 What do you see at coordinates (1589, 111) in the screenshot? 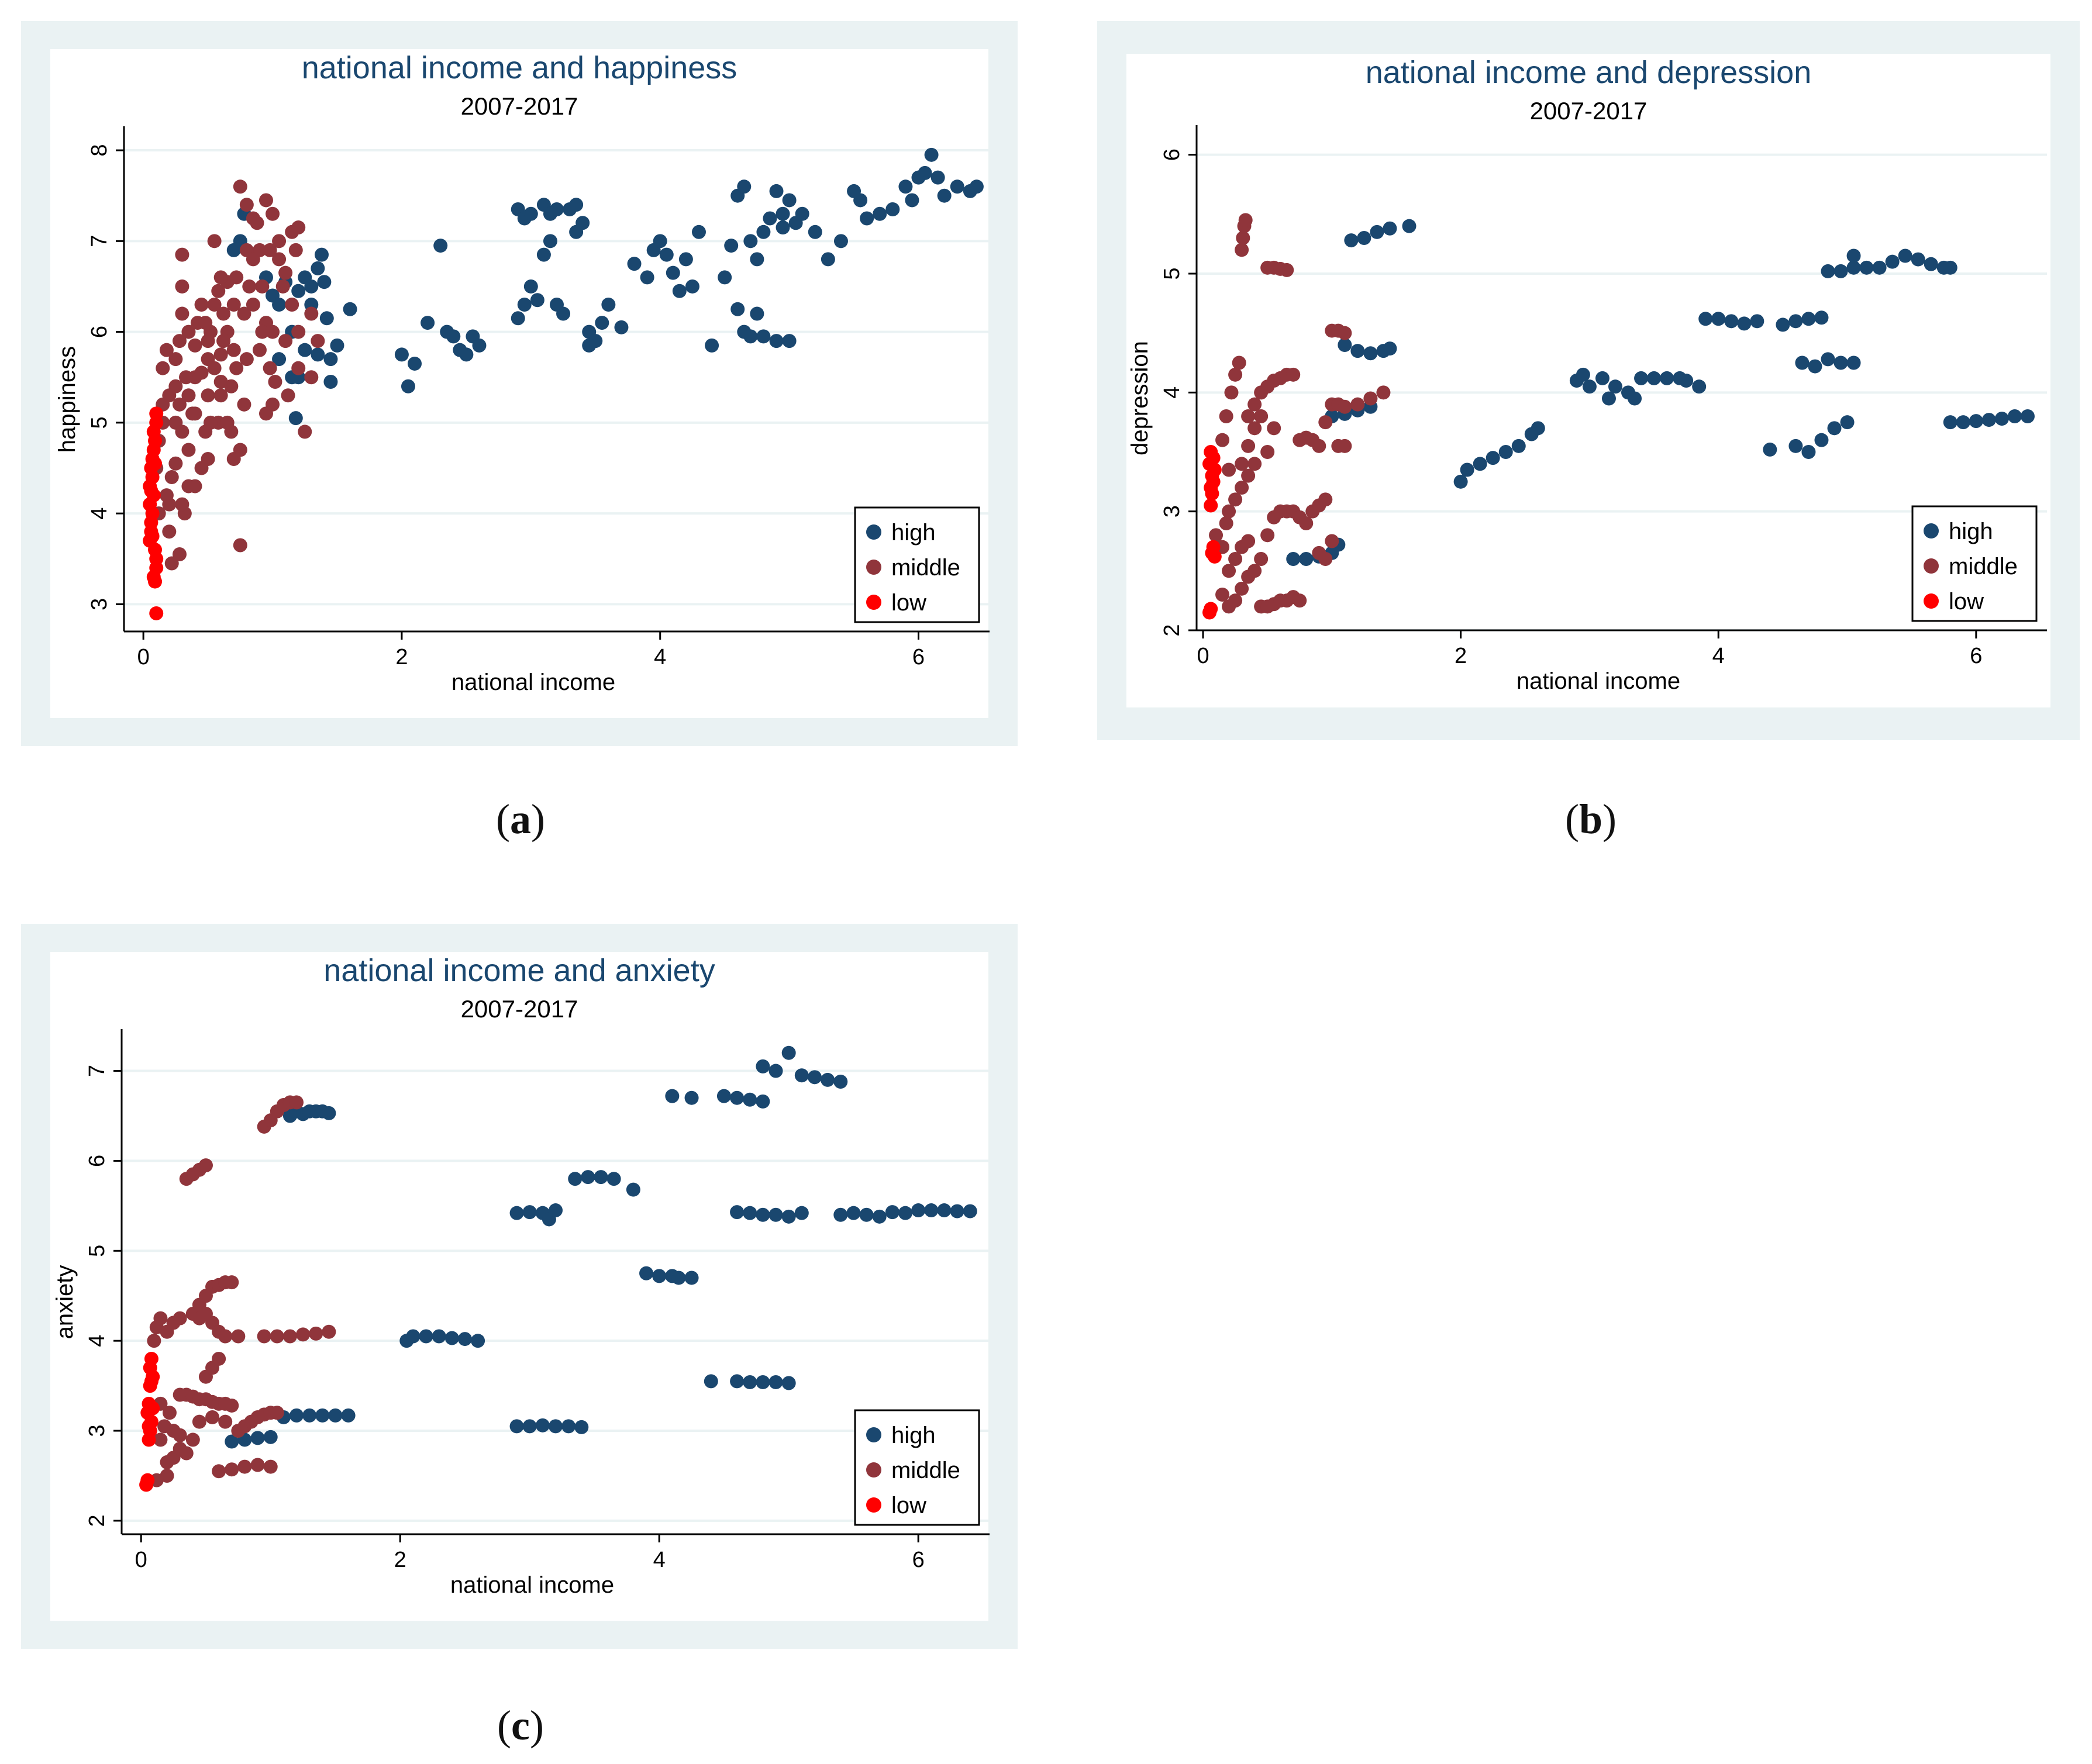
I see `chart-subtitle: 2007-2017` at bounding box center [1589, 111].